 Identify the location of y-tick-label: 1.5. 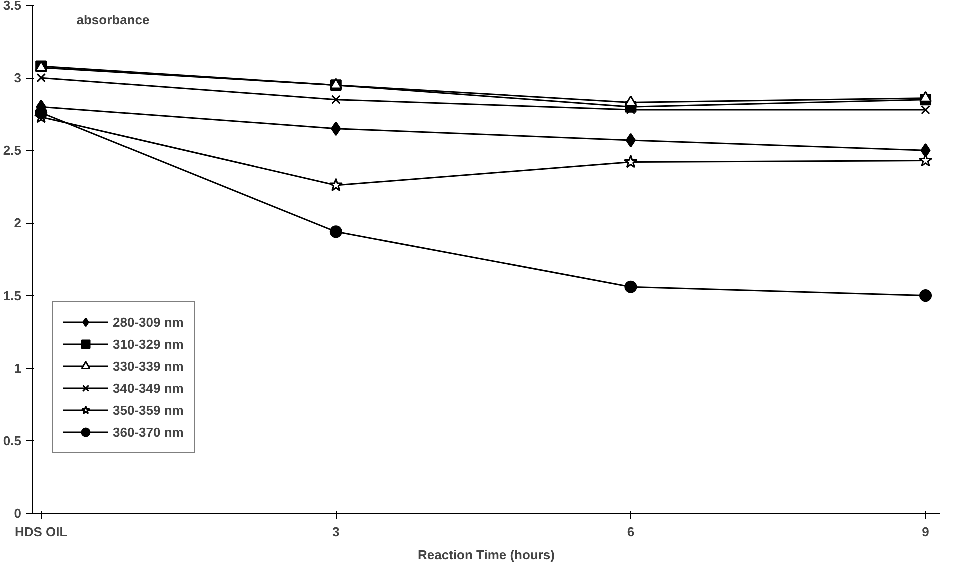
(12, 296).